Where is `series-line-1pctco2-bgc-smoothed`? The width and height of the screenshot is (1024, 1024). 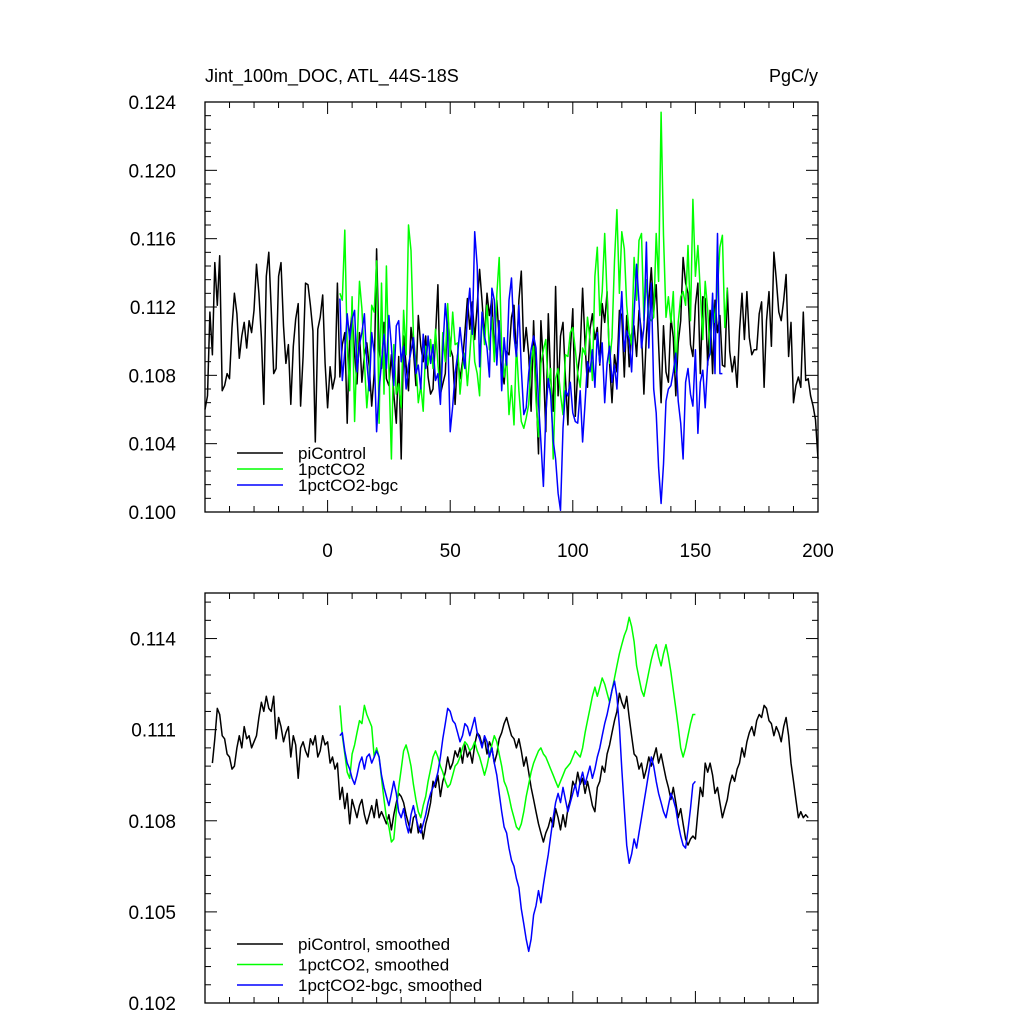 series-line-1pctco2-bgc-smoothed is located at coordinates (517, 816).